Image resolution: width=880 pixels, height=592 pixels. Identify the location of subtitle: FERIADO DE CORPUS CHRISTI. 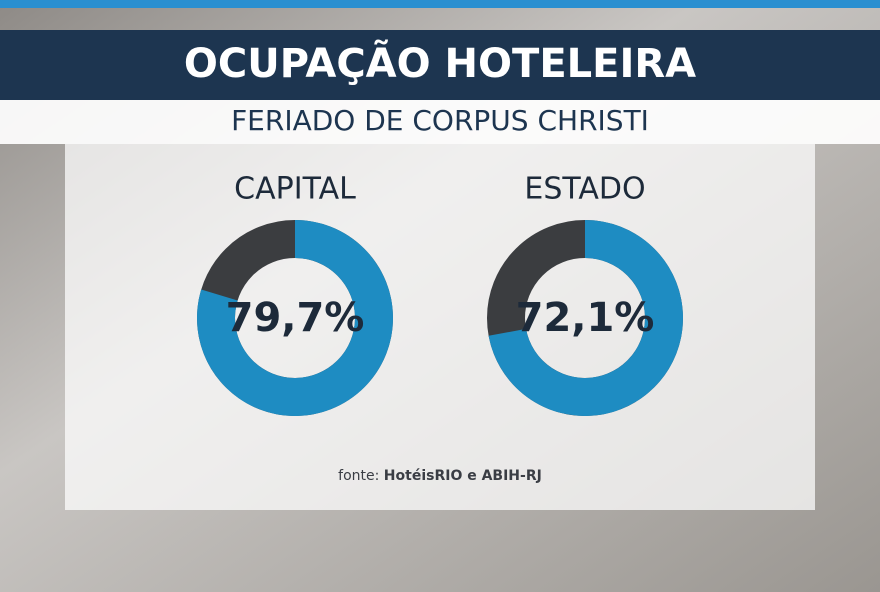
(440, 120).